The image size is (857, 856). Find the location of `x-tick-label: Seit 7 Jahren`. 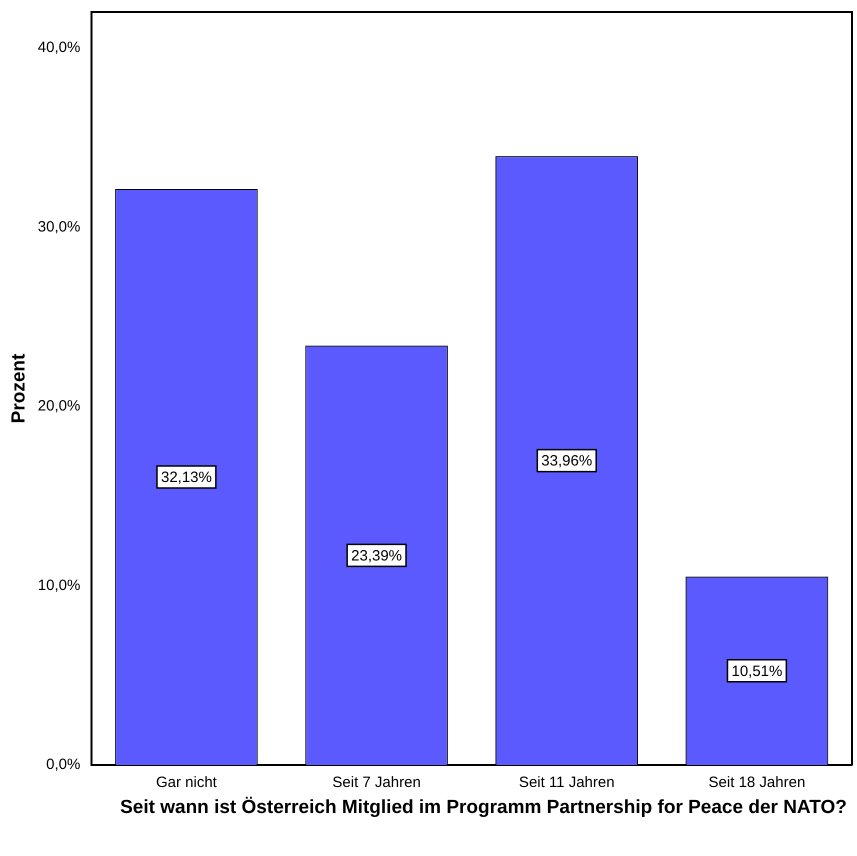

x-tick-label: Seit 7 Jahren is located at coordinates (376, 783).